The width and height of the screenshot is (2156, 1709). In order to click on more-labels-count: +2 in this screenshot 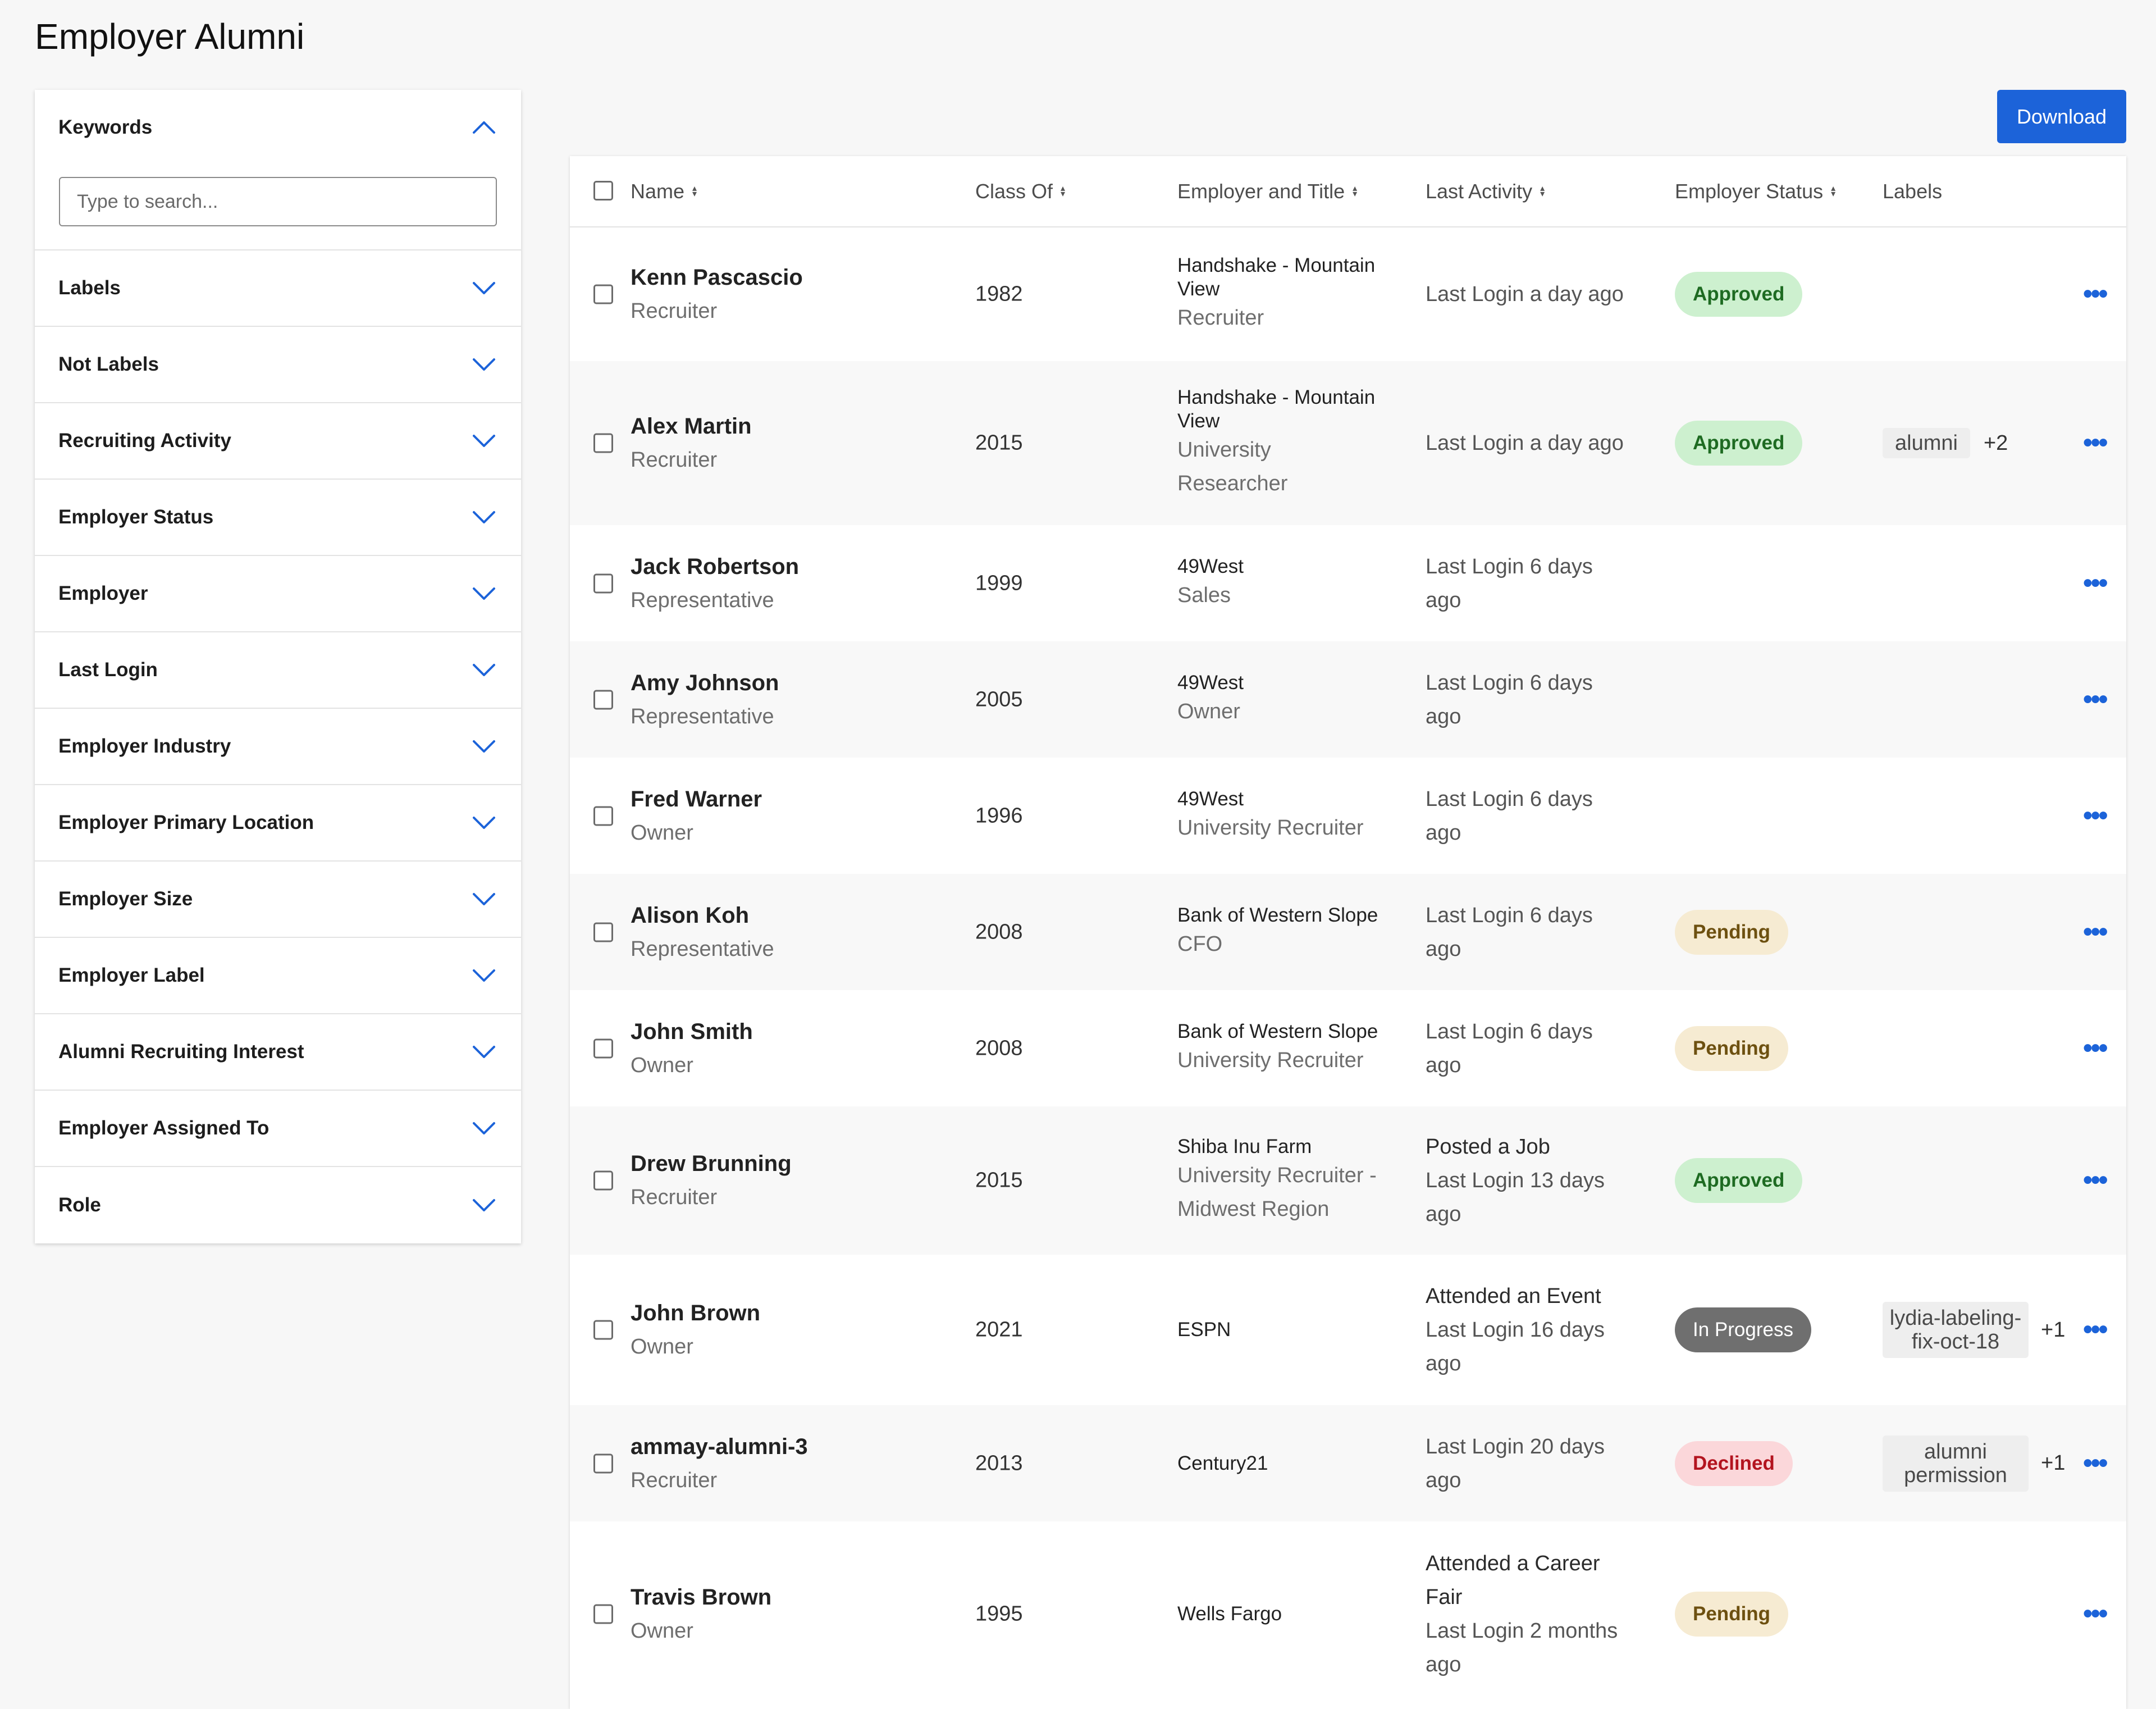, I will do `click(1995, 443)`.